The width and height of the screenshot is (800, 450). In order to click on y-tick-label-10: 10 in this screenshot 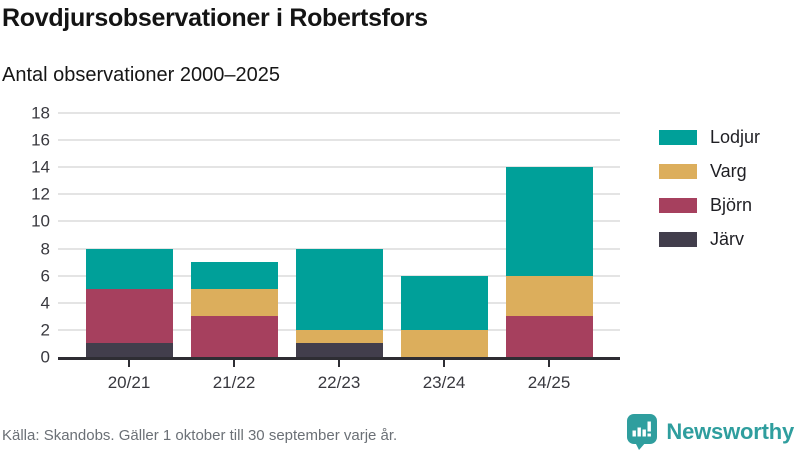, I will do `click(40, 221)`.